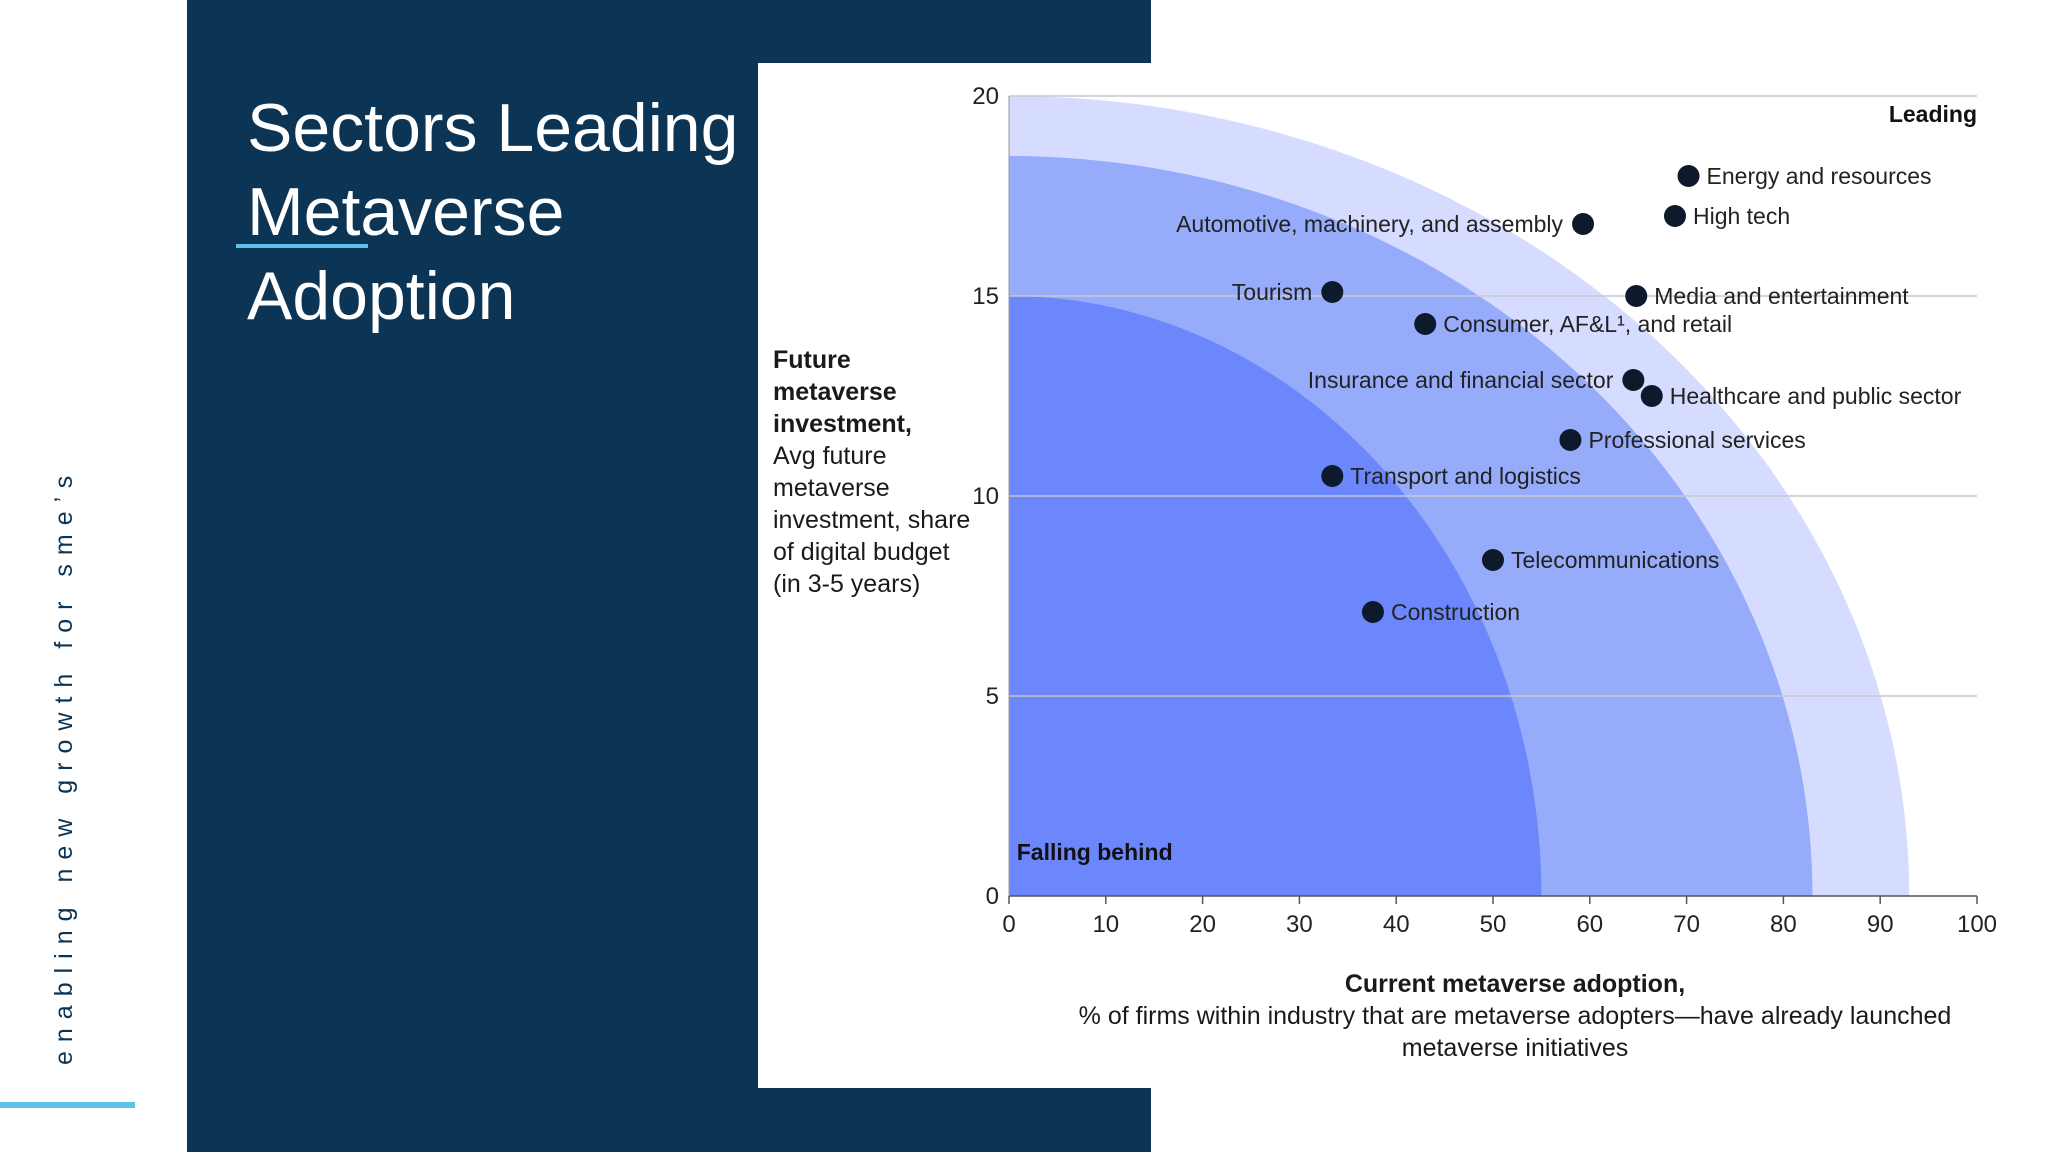 The width and height of the screenshot is (2048, 1152). Describe the element at coordinates (1686, 924) in the screenshot. I see `x-tick-label-70: 70` at that location.